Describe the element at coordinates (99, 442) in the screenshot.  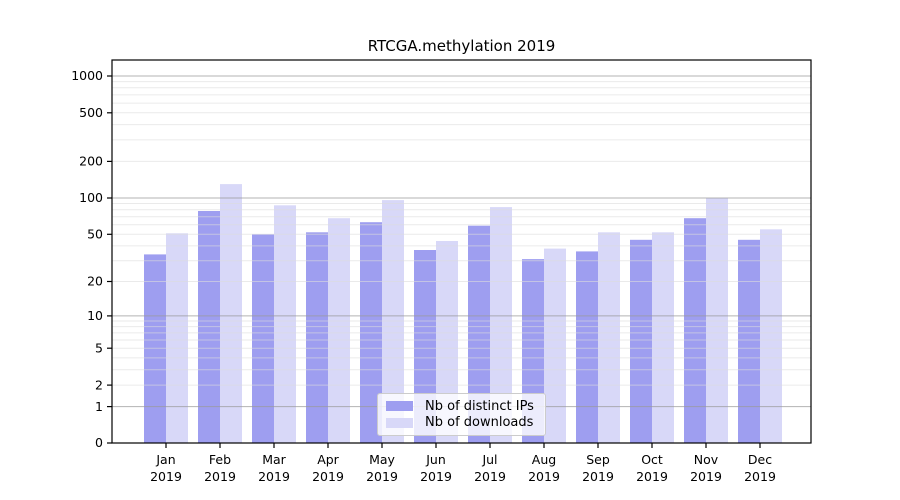
I see `y-tick-label-0: 0` at that location.